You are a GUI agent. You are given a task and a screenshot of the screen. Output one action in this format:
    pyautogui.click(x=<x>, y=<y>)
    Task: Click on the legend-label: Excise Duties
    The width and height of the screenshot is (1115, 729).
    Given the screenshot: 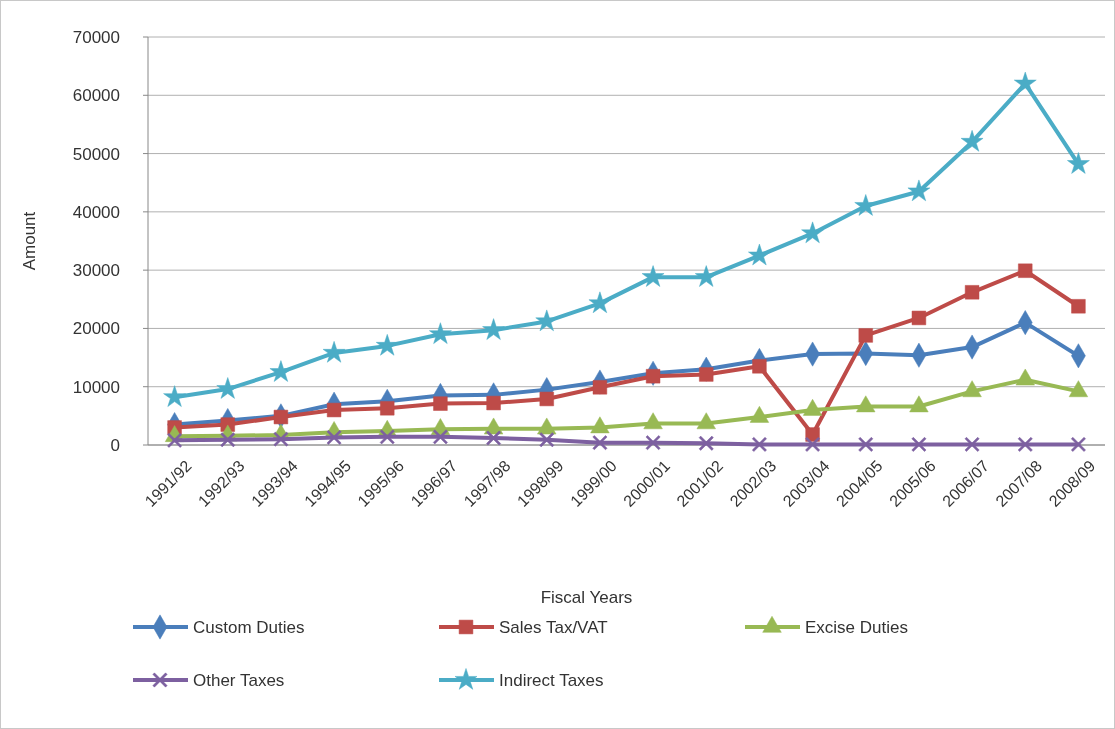 What is the action you would take?
    pyautogui.click(x=856, y=627)
    